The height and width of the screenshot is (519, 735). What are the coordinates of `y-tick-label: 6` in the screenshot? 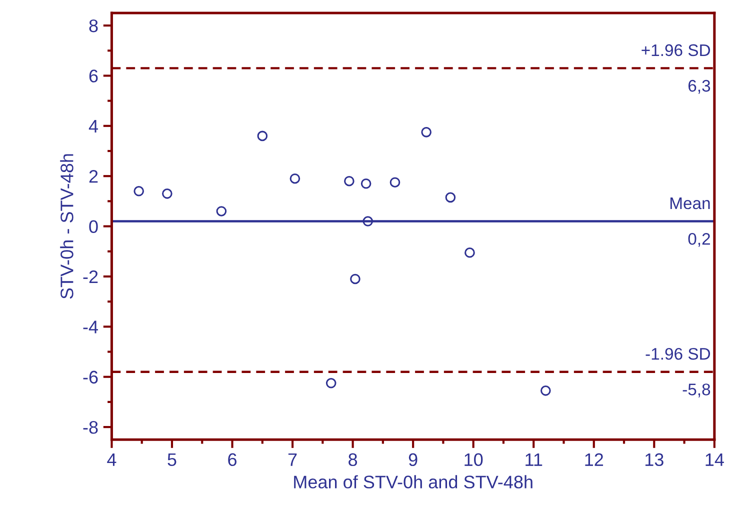 It's located at (93, 76).